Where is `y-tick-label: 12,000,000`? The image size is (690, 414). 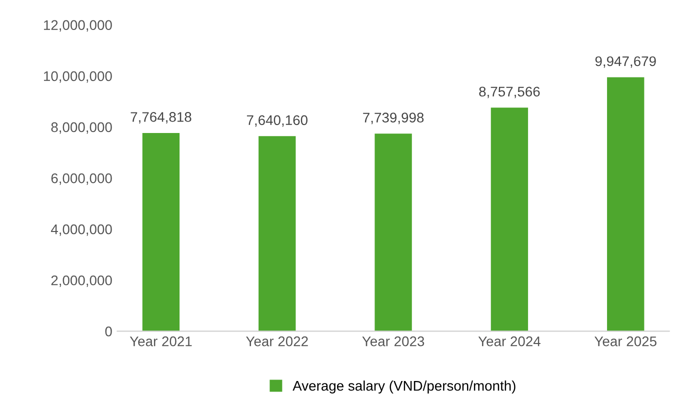 y-tick-label: 12,000,000 is located at coordinates (78, 26).